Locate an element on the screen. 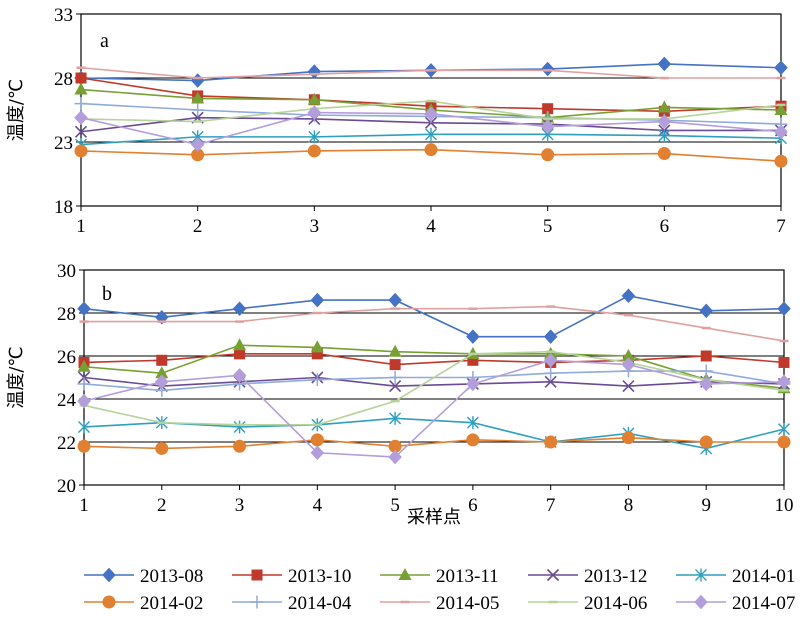  y-tick-label: 18 is located at coordinates (63, 207).